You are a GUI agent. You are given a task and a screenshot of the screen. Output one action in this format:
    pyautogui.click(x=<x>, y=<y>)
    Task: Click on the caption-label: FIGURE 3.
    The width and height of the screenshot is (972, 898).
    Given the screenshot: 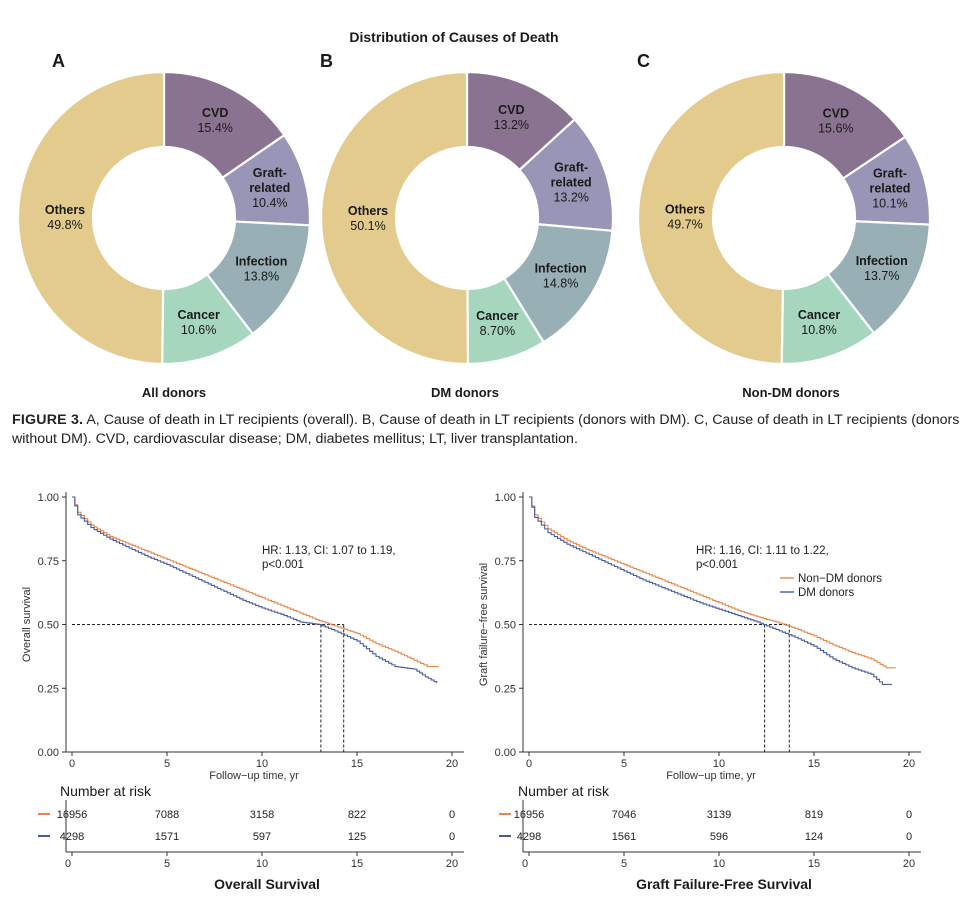 What is the action you would take?
    pyautogui.click(x=48, y=420)
    